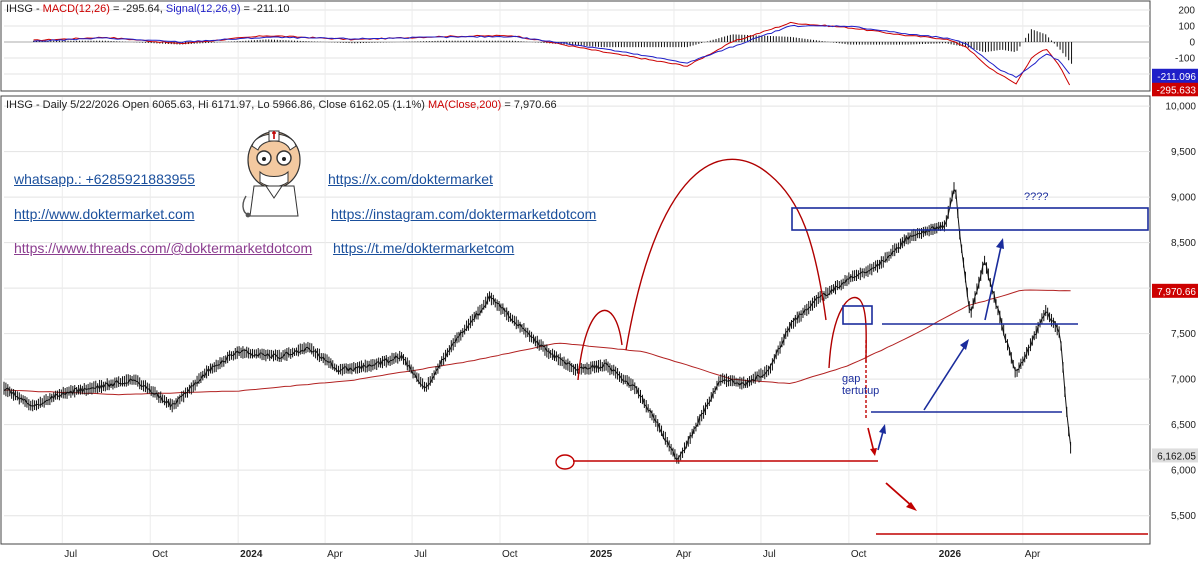  I want to click on price-y-tick-label: 7,000, so click(1183, 380).